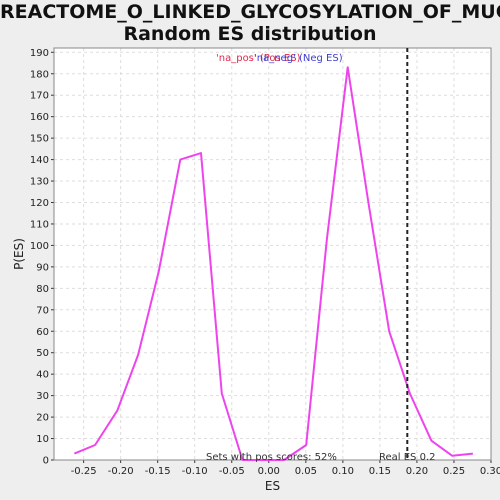  Describe the element at coordinates (39, 182) in the screenshot. I see `y-tick-label: 130` at that location.